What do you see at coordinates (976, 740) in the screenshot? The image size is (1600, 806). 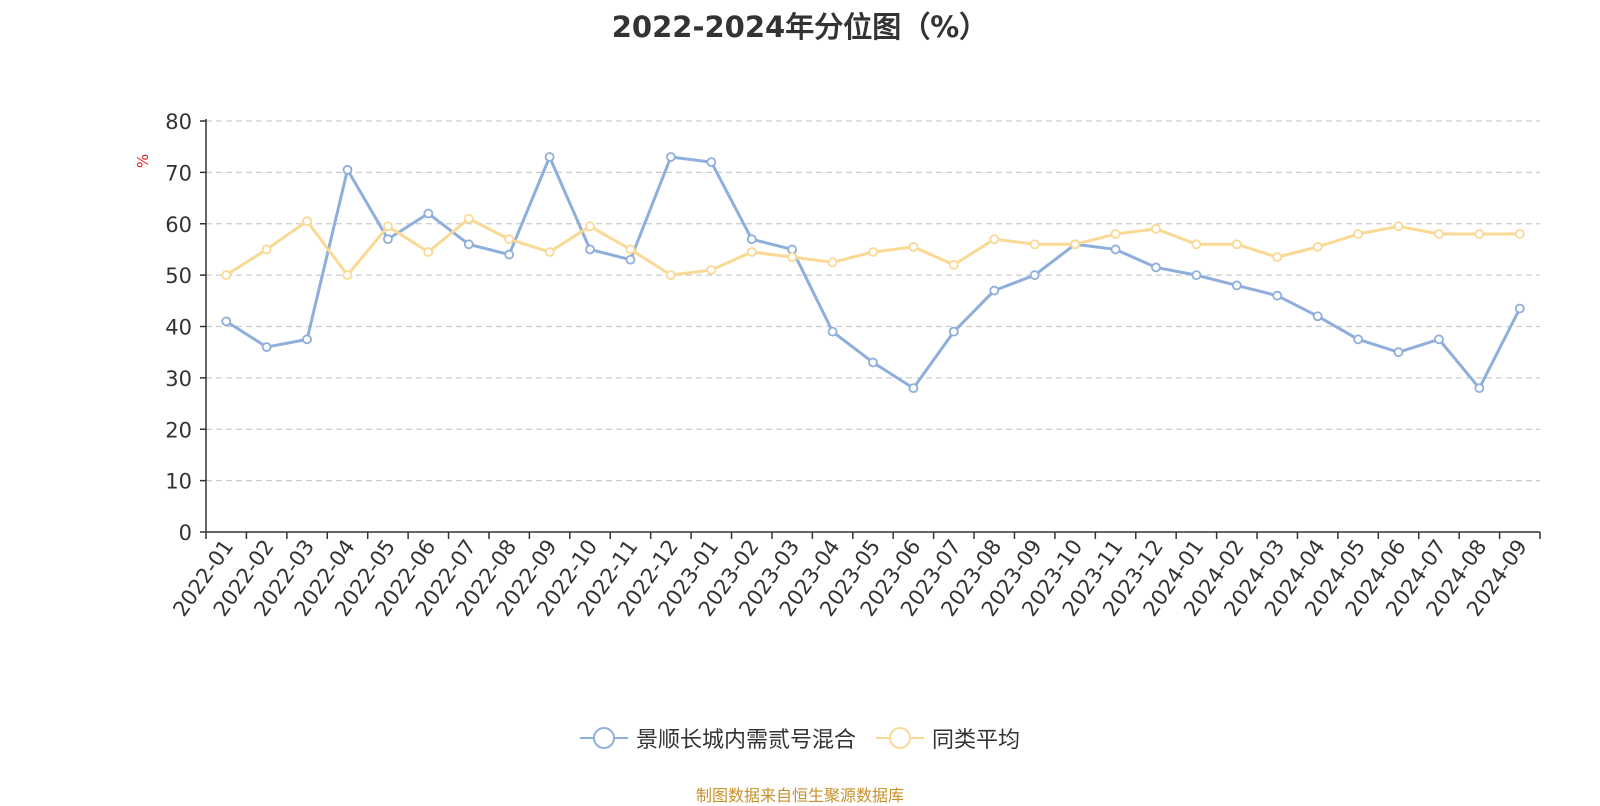 I see `legend-label-average: 同类平均` at bounding box center [976, 740].